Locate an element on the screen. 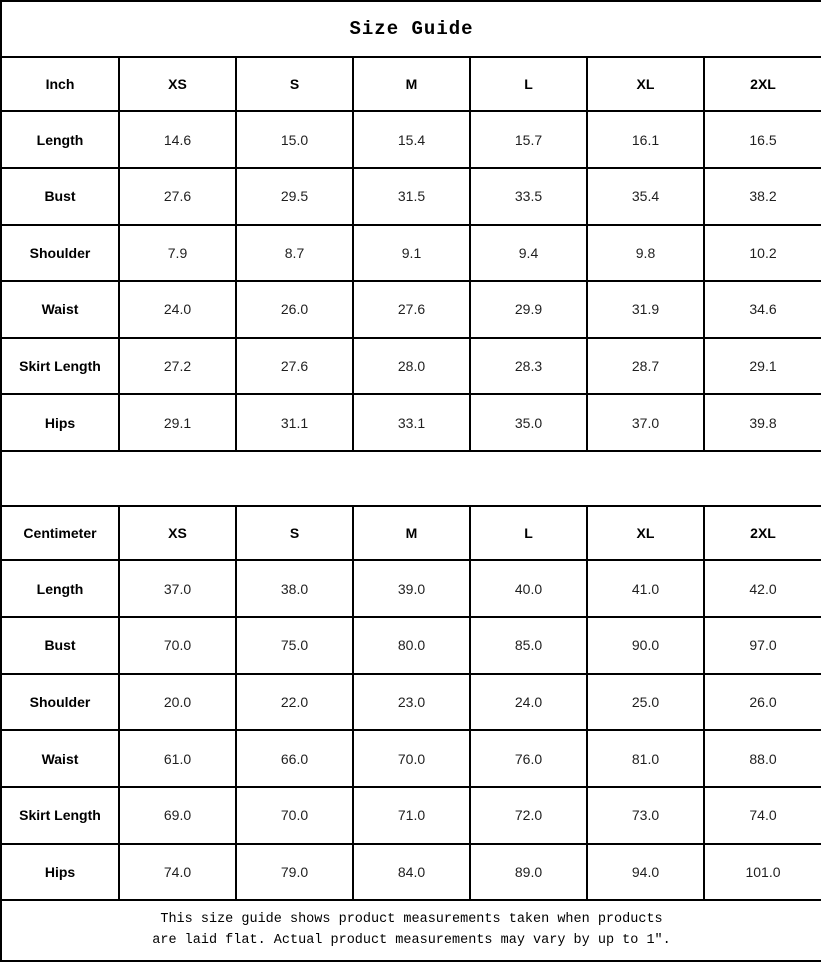  spacer-cell is located at coordinates (410, 478).